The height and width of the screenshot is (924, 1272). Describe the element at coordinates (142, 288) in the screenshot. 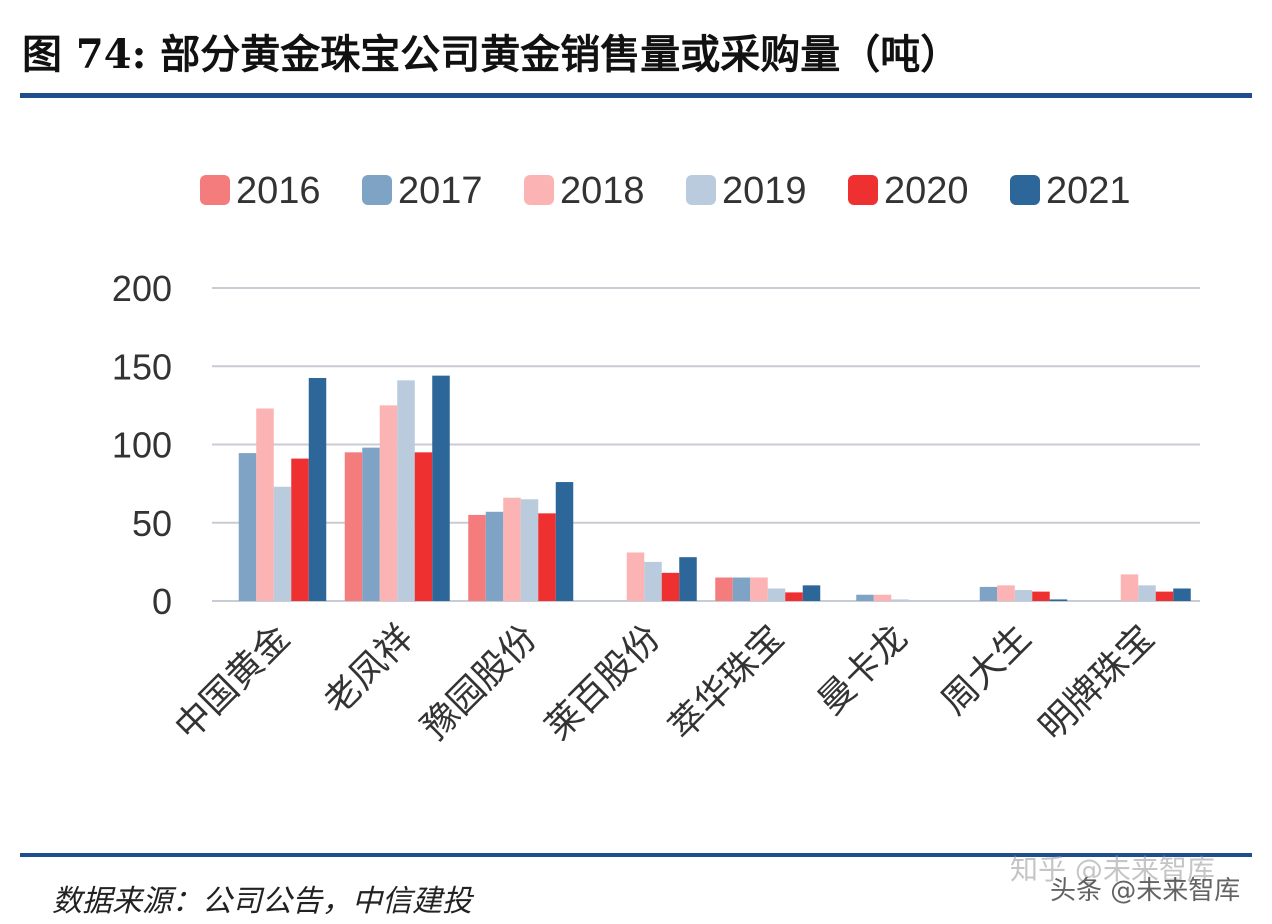

I see `y-tick-label: 200` at that location.